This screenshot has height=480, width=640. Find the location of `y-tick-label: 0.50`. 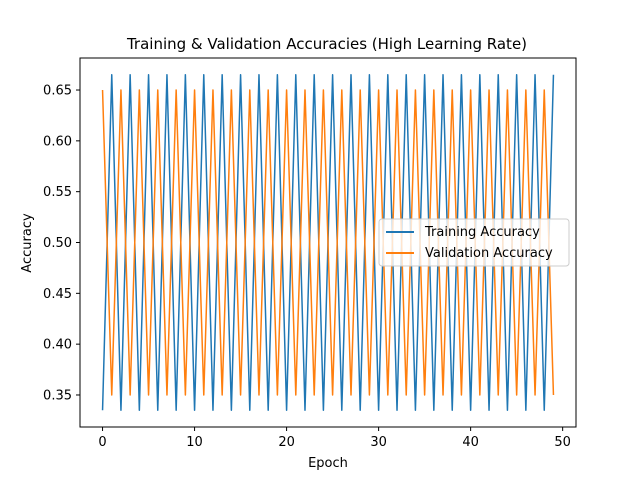

y-tick-label: 0.50 is located at coordinates (57, 243).